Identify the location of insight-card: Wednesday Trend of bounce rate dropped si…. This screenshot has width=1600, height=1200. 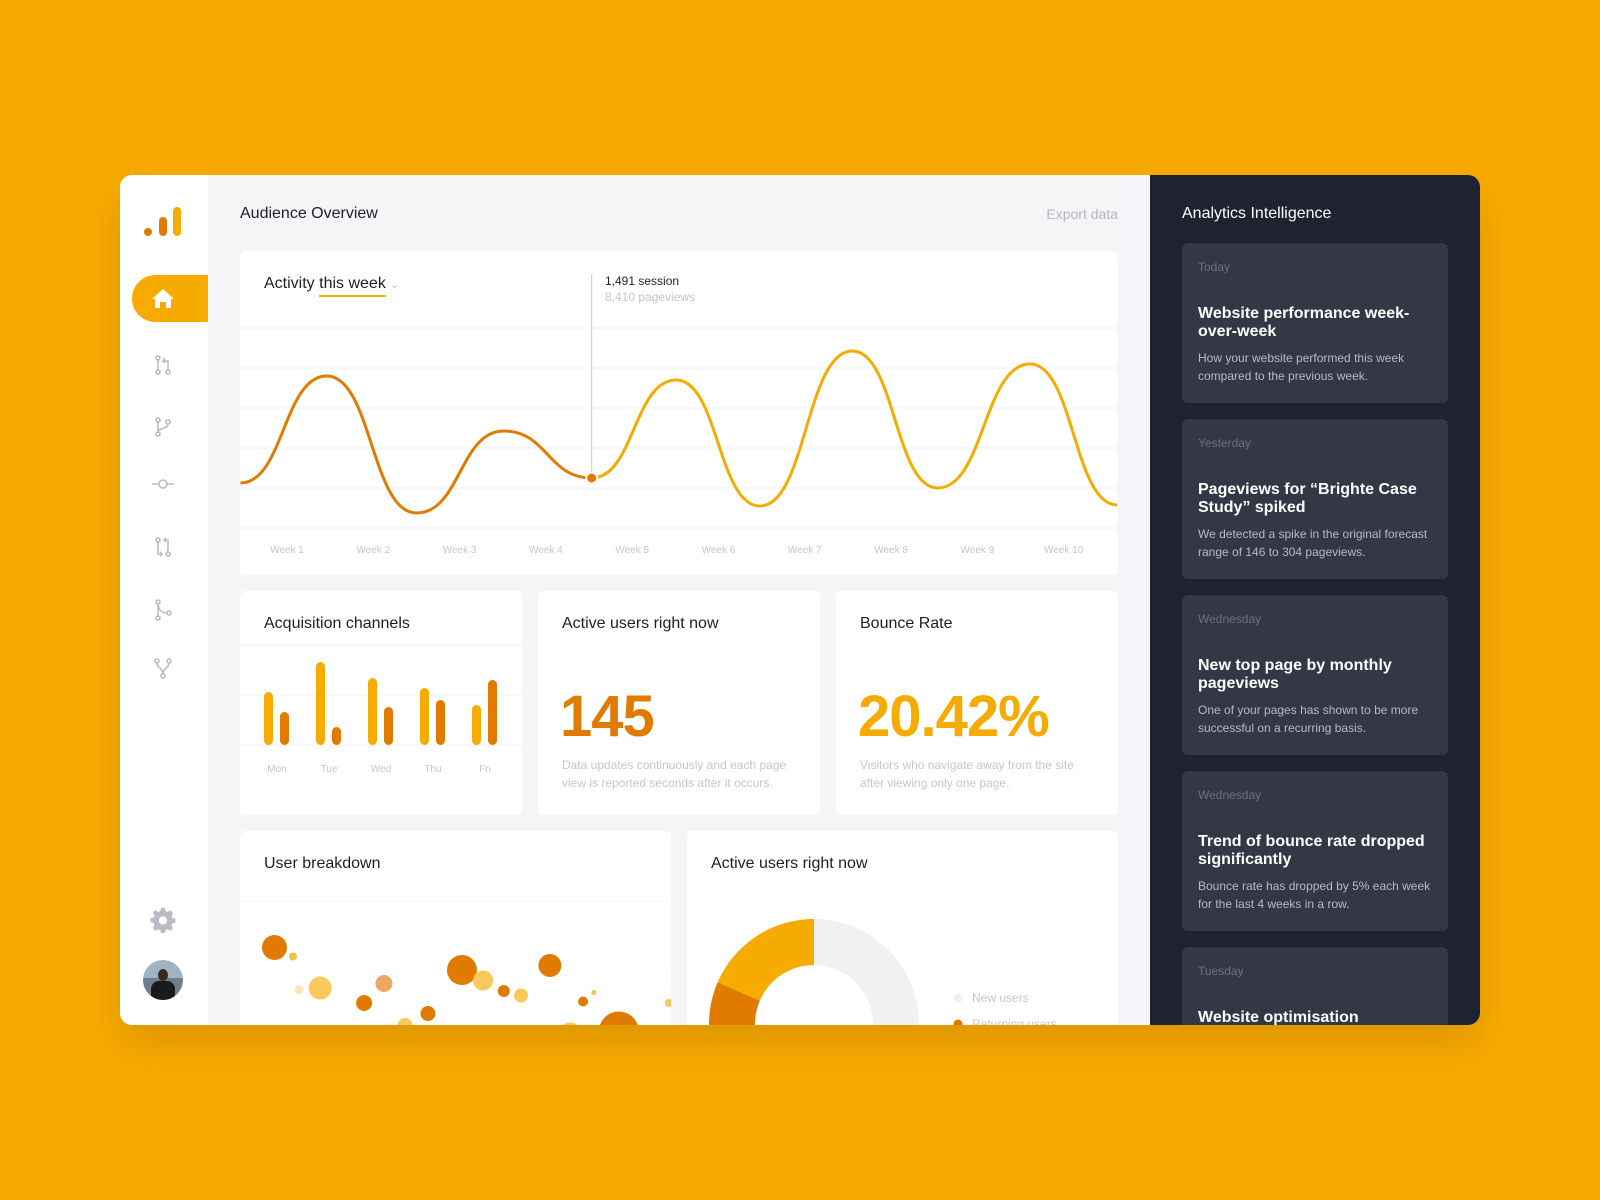
(1315, 851).